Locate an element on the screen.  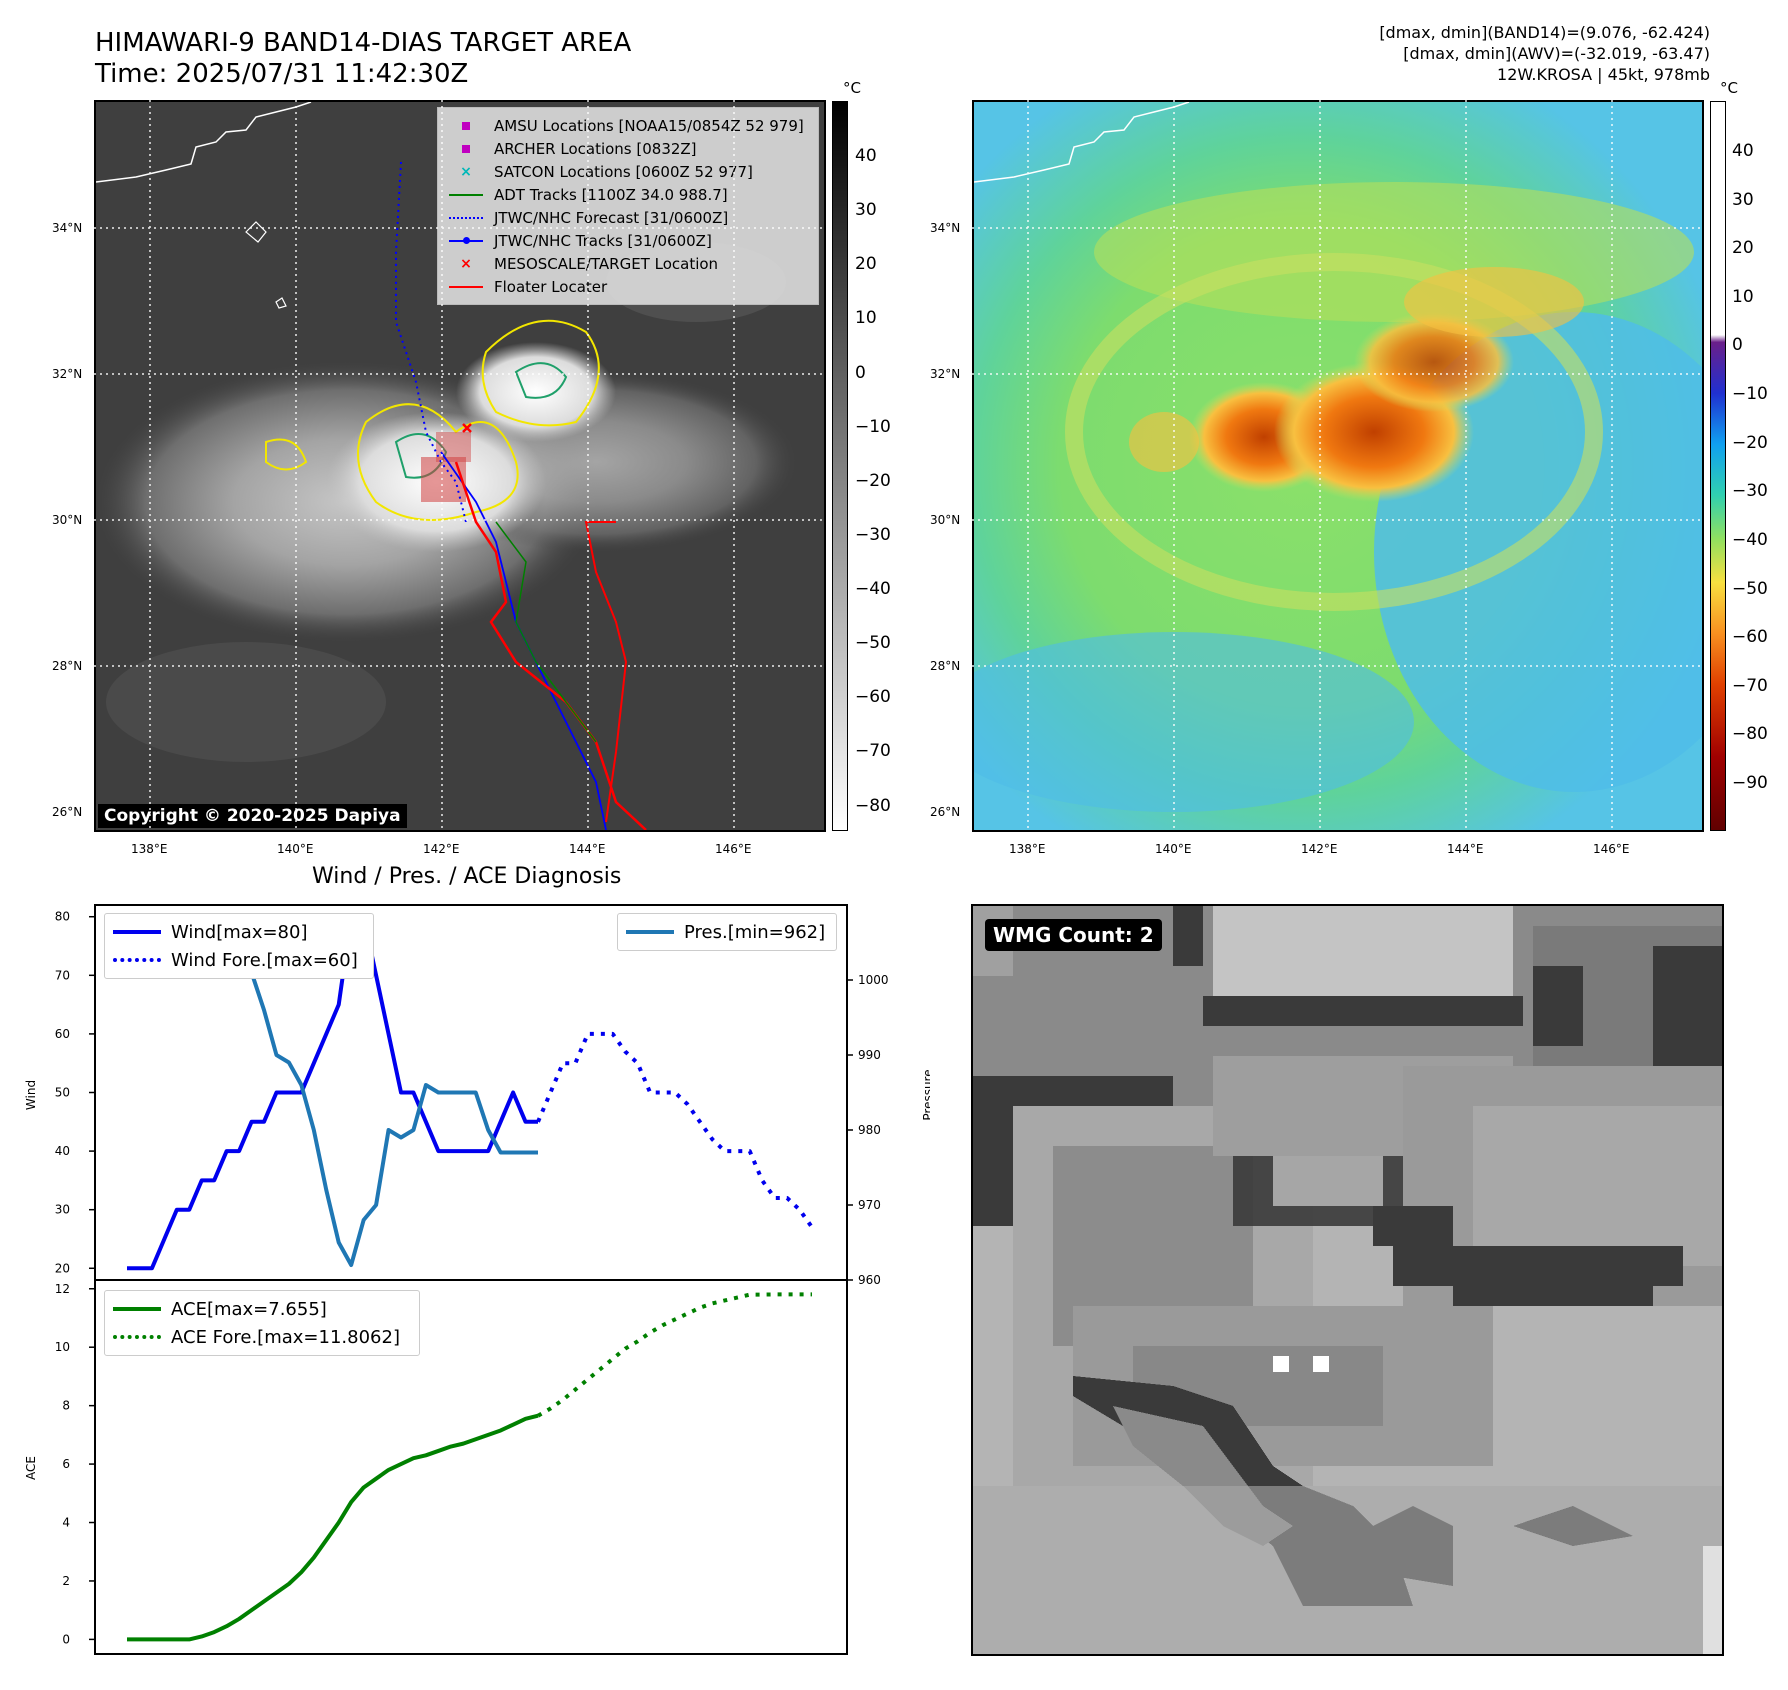
diagnosis-title: Wind / Pres. / ACE Diagnosis is located at coordinates (467, 876).